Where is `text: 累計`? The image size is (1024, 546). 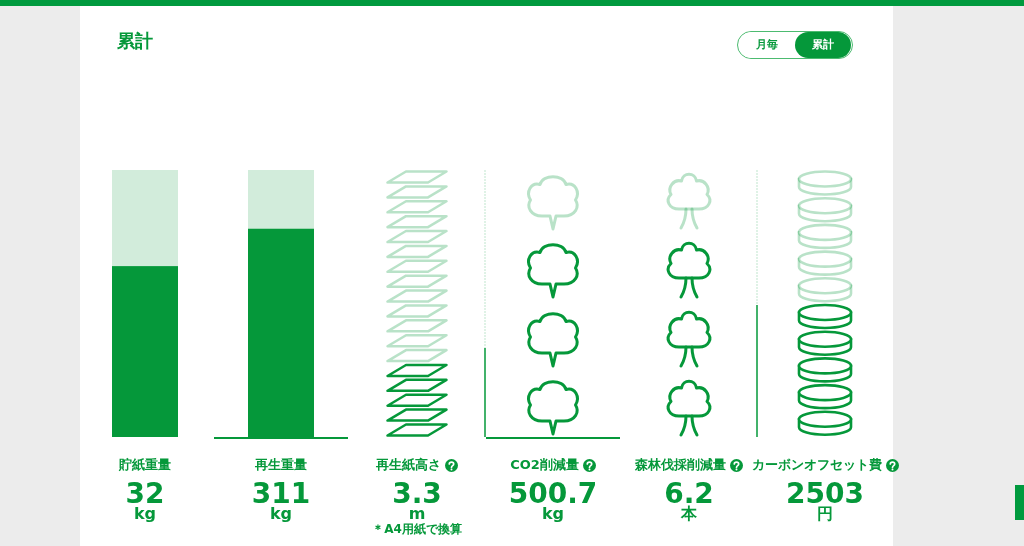
text: 累計 is located at coordinates (134, 40).